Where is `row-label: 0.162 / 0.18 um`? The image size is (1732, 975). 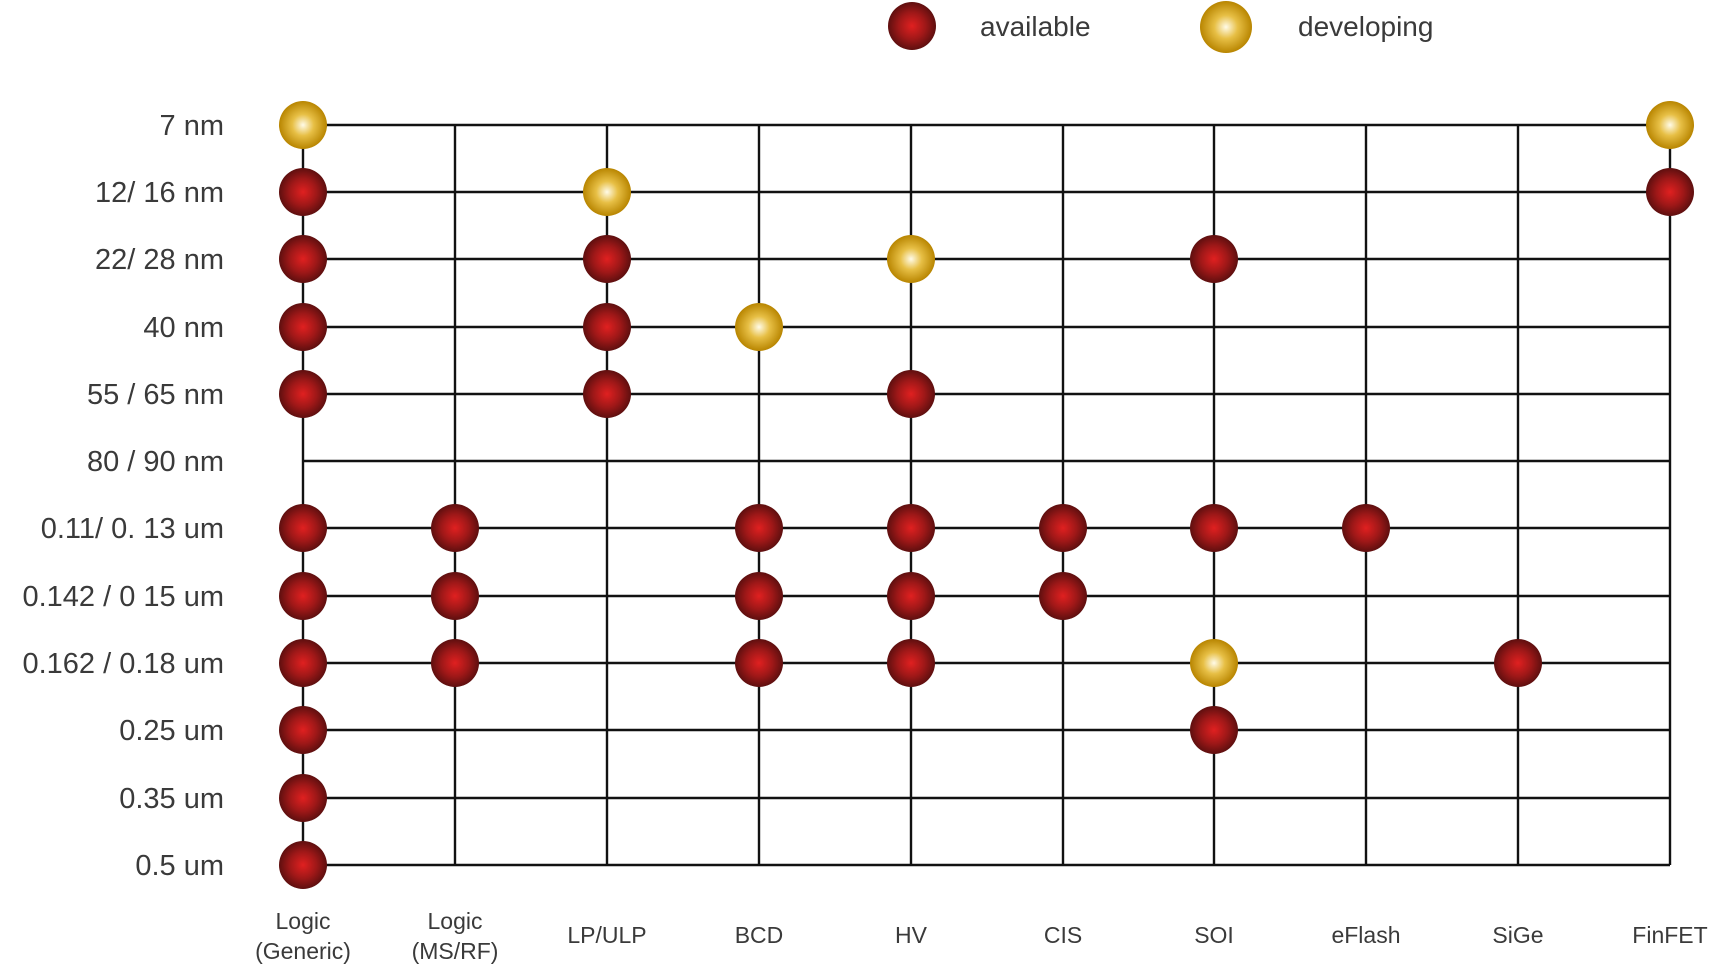
row-label: 0.162 / 0.18 um is located at coordinates (123, 664).